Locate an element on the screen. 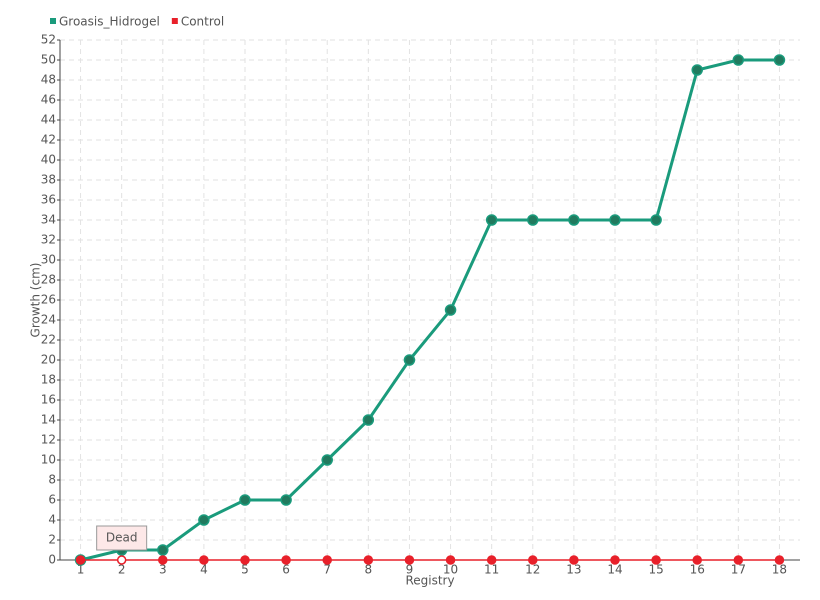 Image resolution: width=820 pixels, height=600 pixels. y-tick-label: 50 is located at coordinates (48, 60).